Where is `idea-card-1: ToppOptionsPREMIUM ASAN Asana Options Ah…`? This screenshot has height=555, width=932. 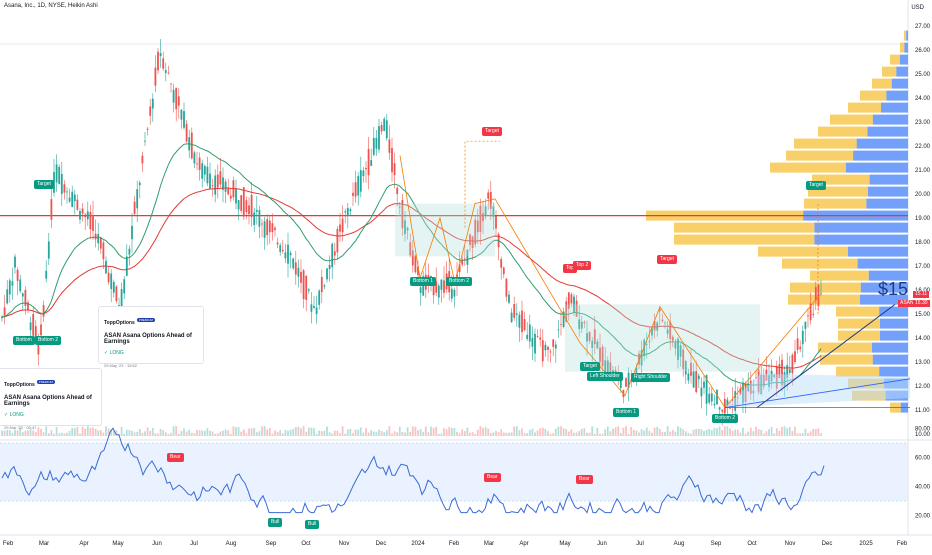 idea-card-1: ToppOptionsPREMIUM ASAN Asana Options Ah… is located at coordinates (151, 337).